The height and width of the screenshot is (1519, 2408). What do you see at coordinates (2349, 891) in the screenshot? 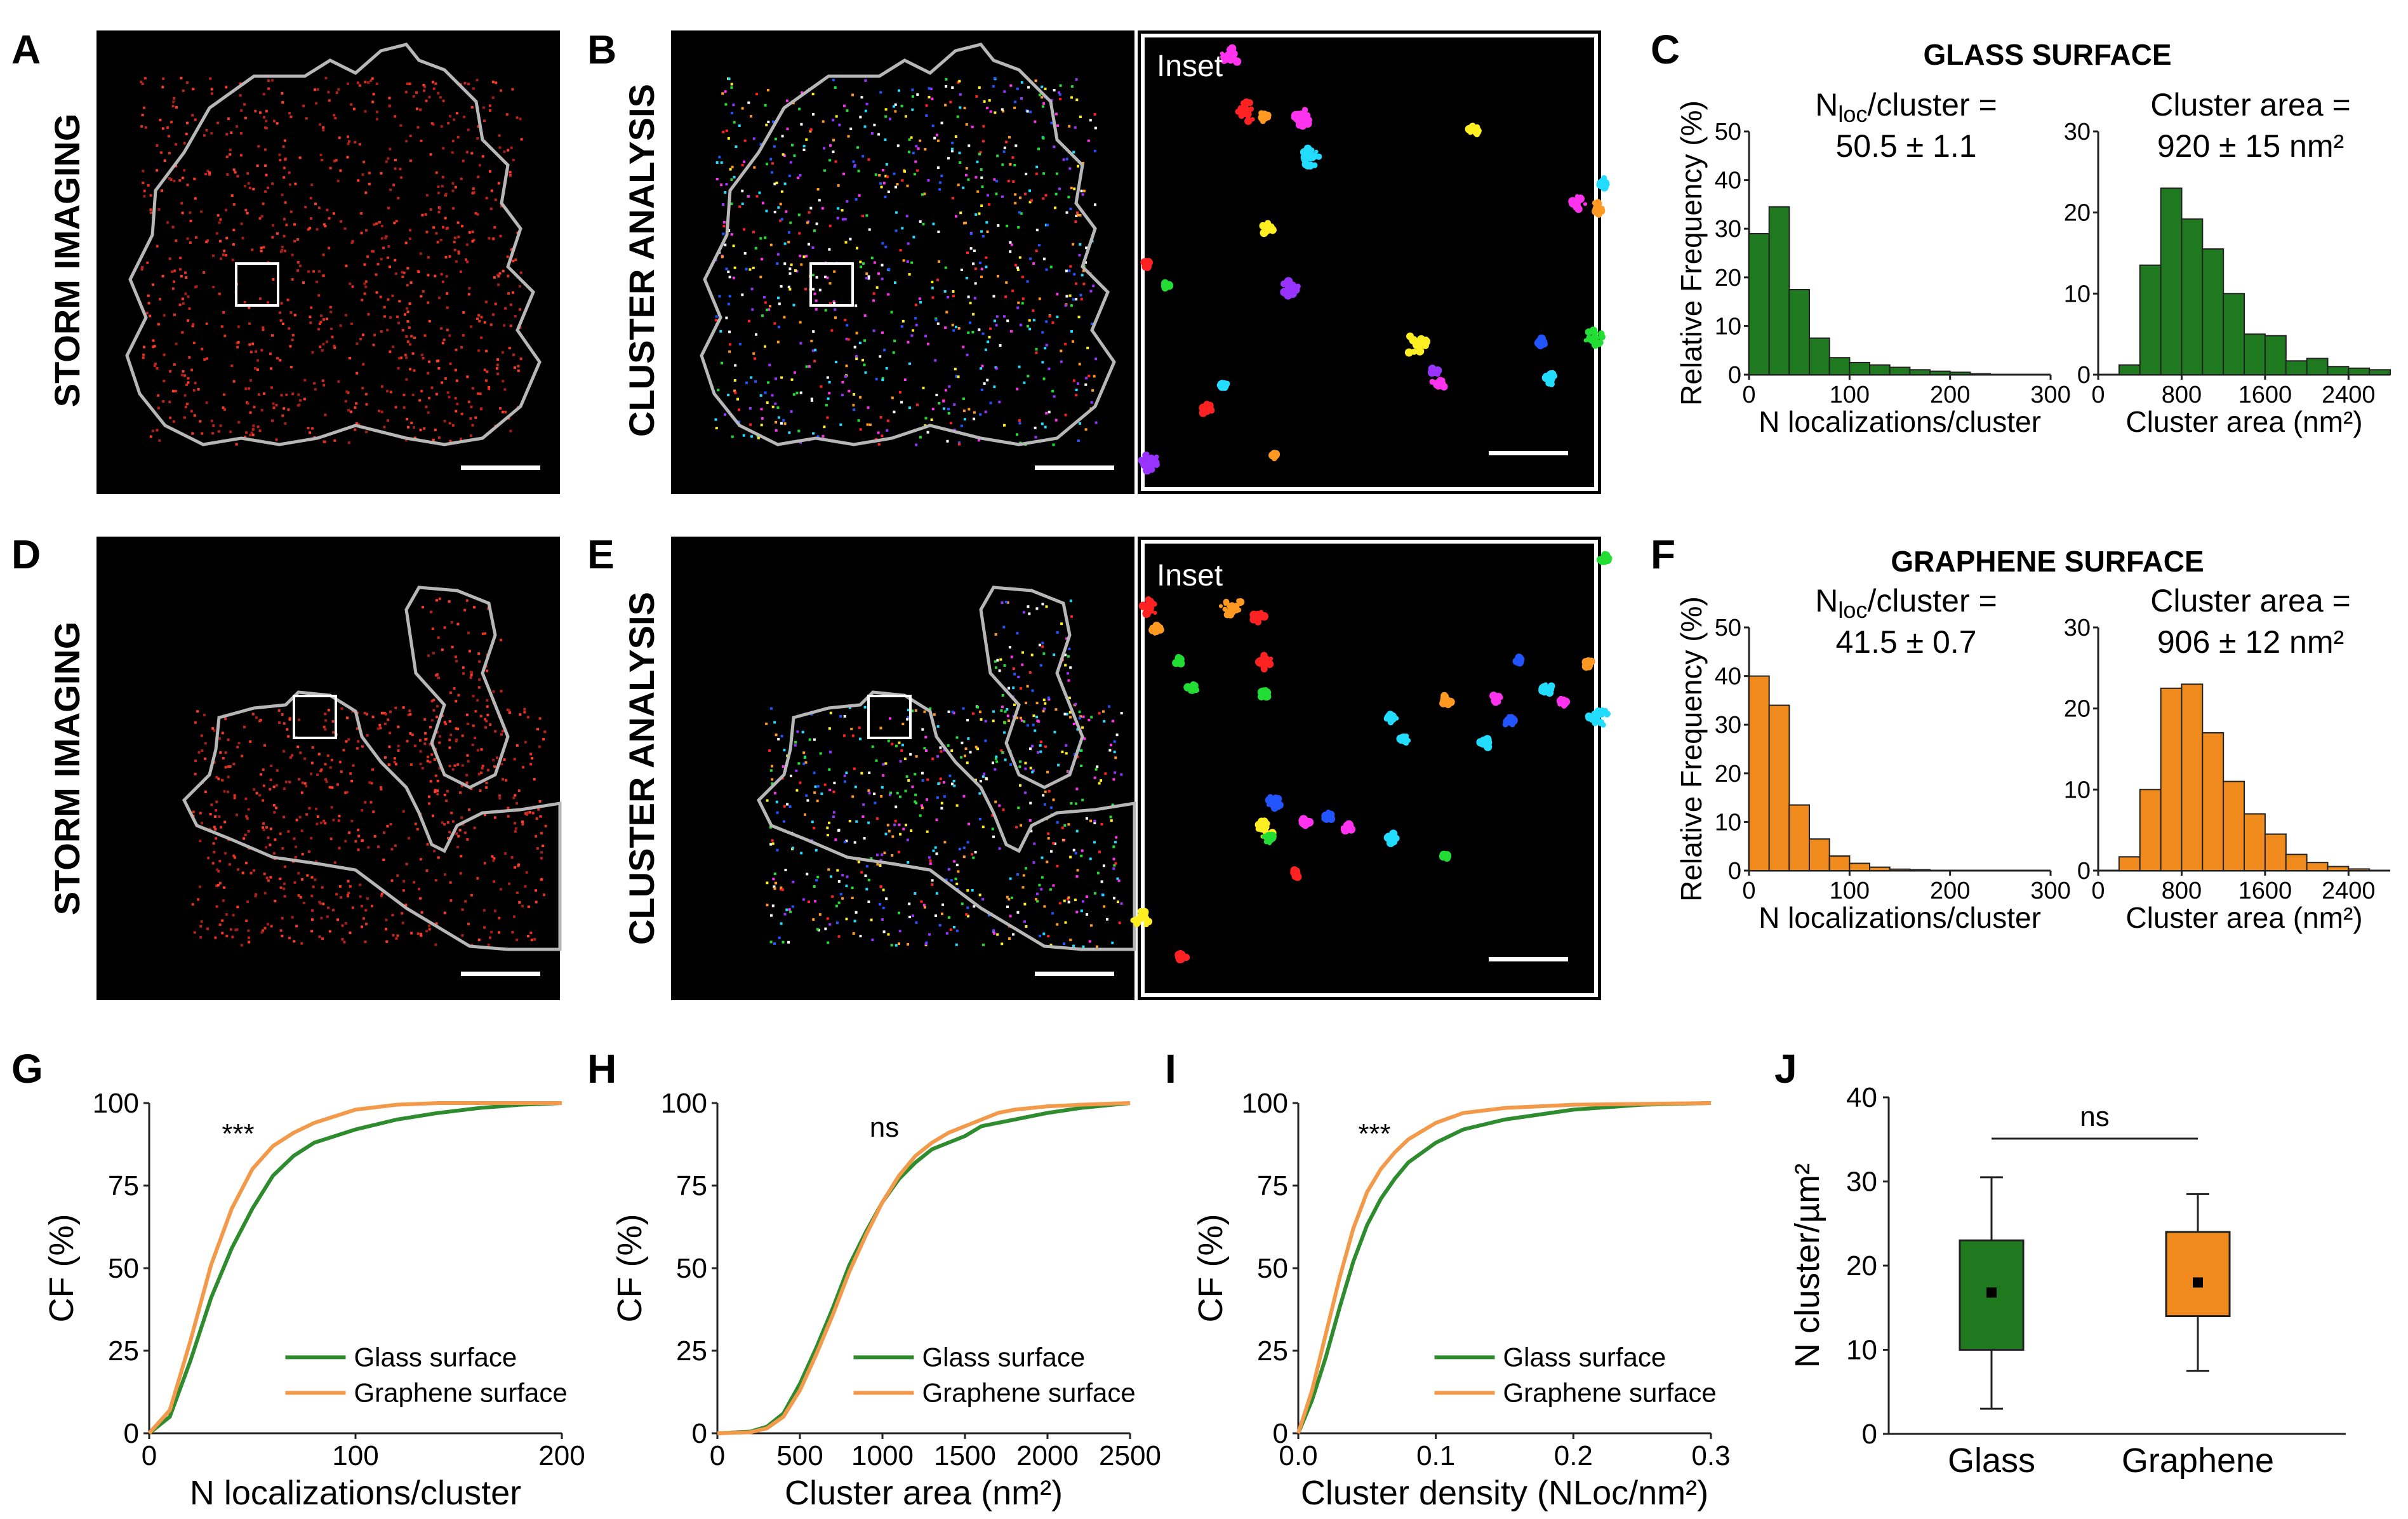
I see `x-tick-label: 2400` at bounding box center [2349, 891].